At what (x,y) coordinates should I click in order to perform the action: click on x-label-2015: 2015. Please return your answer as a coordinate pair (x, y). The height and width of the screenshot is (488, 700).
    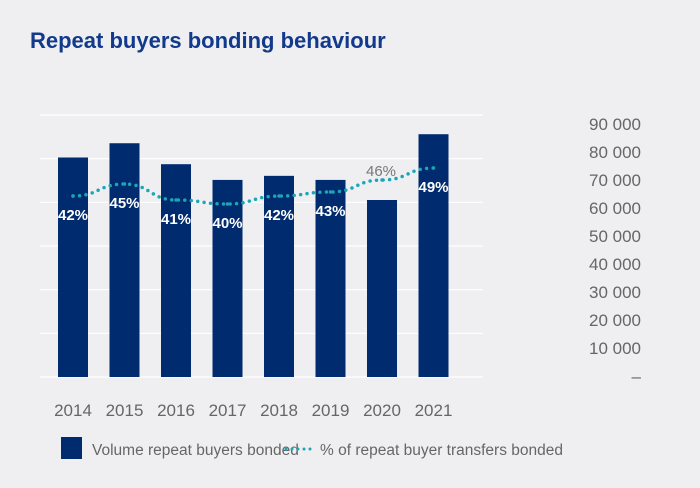
    Looking at the image, I should click on (125, 410).